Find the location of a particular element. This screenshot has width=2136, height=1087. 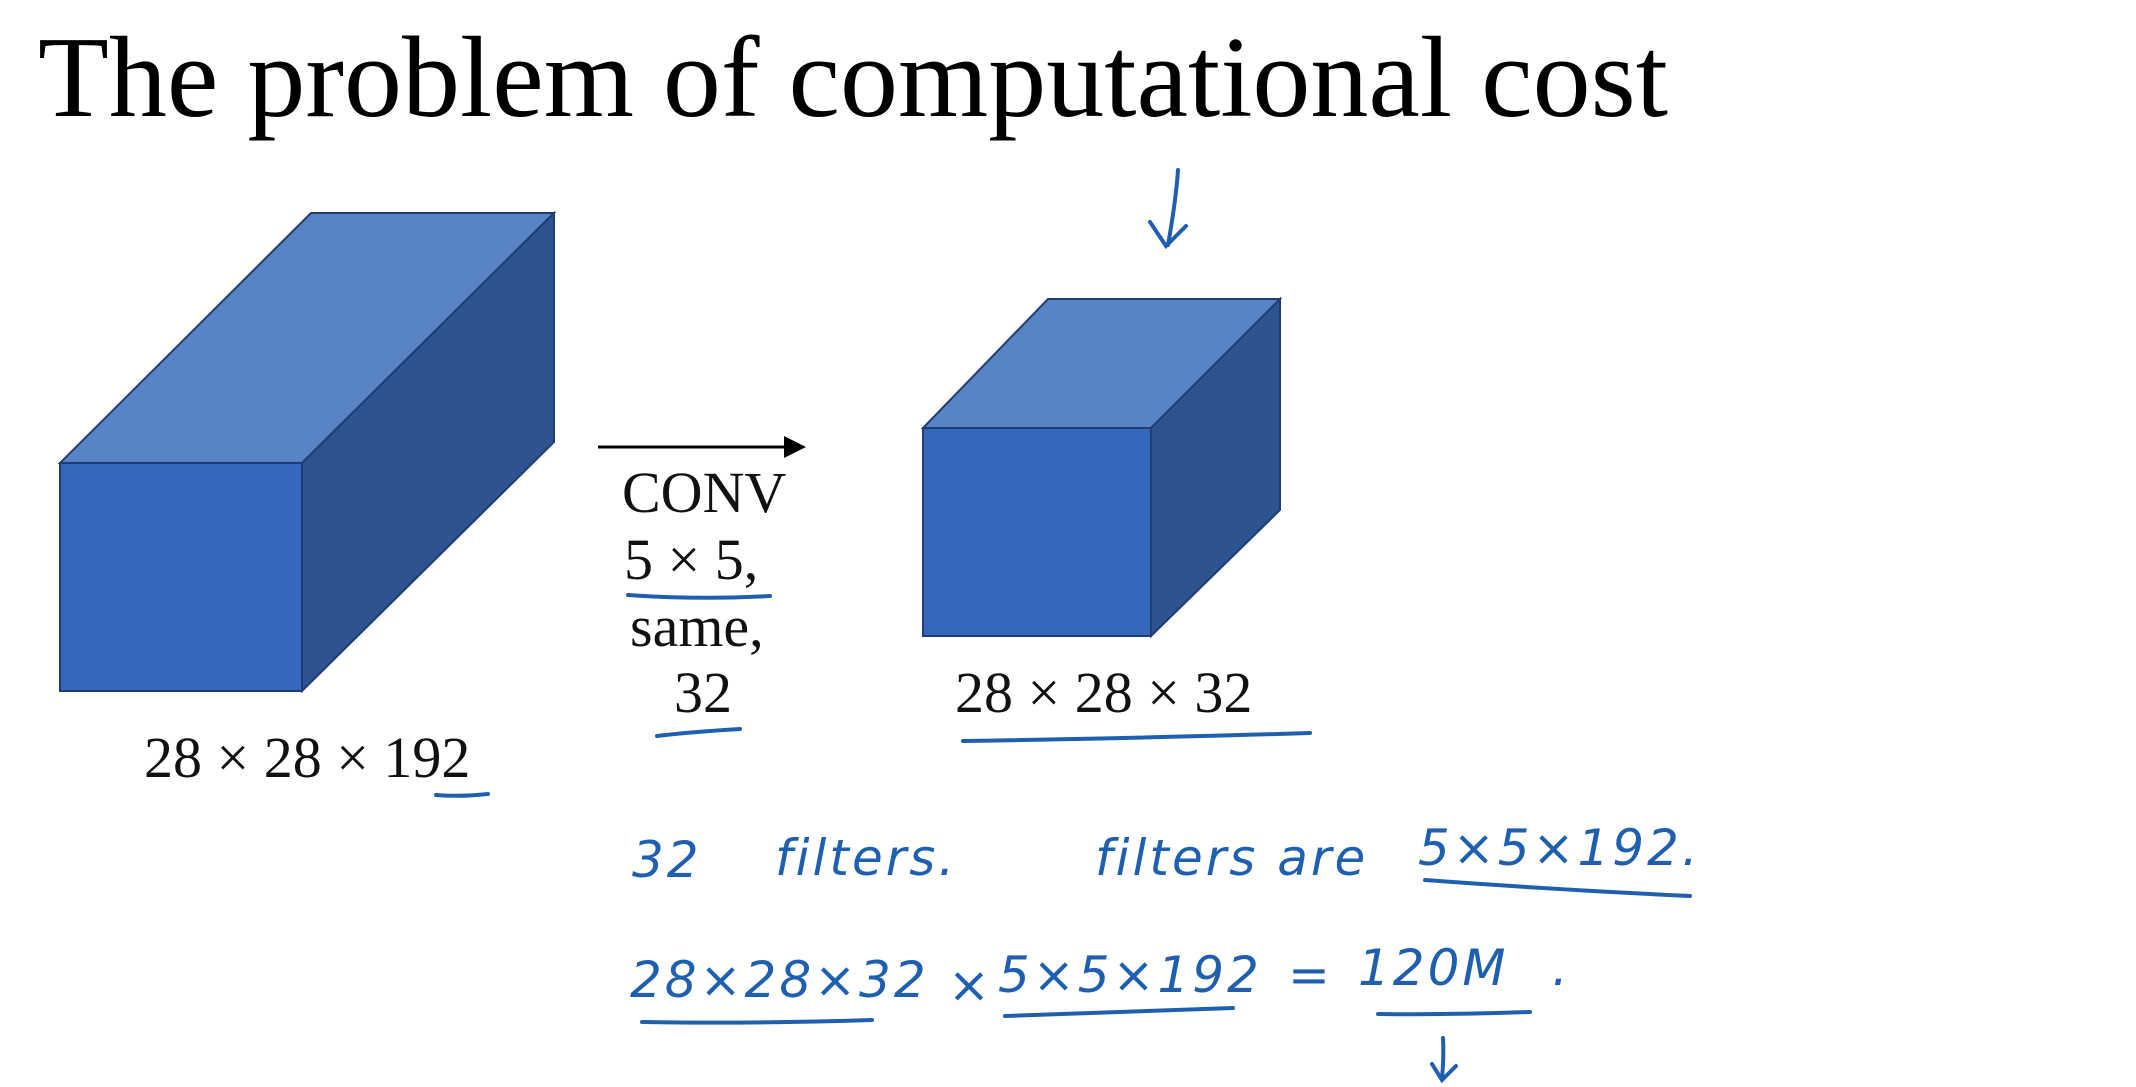

conv-label: CONV is located at coordinates (704, 492).